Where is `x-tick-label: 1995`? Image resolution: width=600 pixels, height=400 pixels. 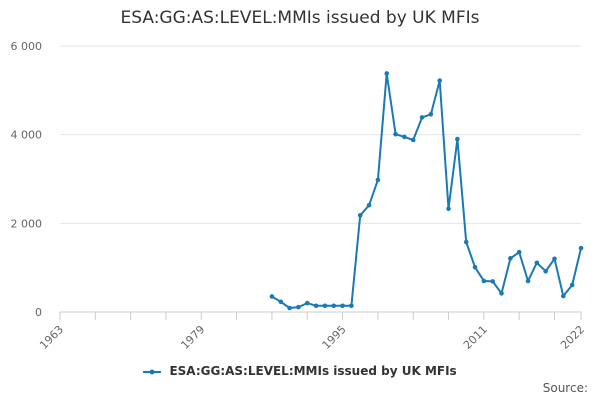
x-tick-label: 1995 is located at coordinates (334, 337).